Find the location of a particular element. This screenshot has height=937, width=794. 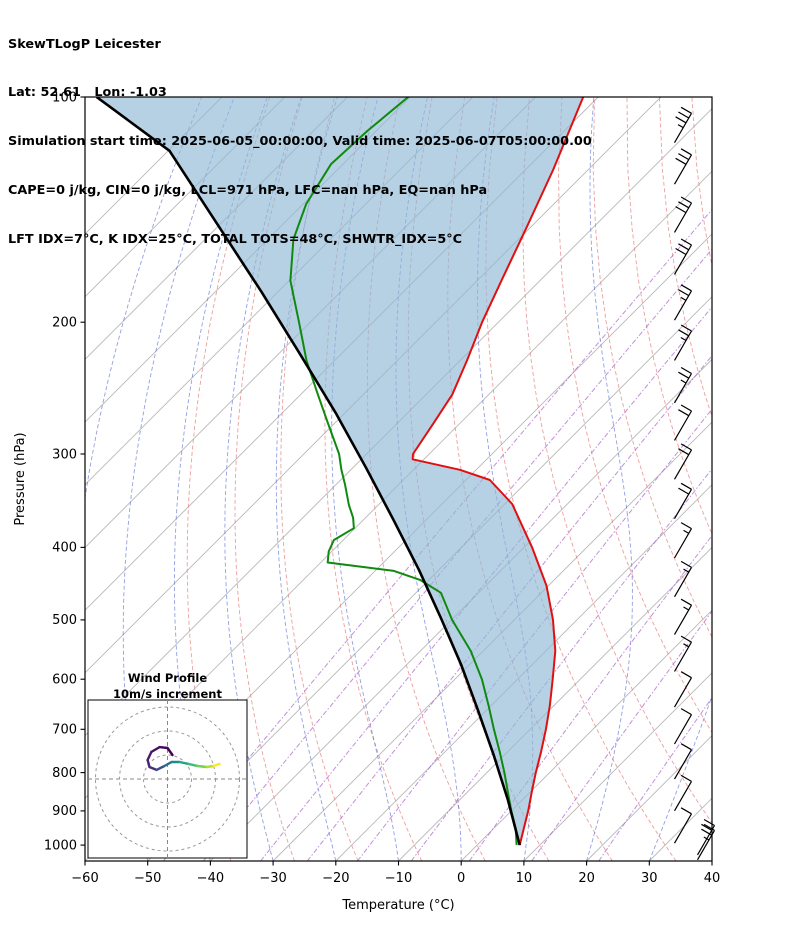

pressure-tick-label: 400 is located at coordinates (64, 548).